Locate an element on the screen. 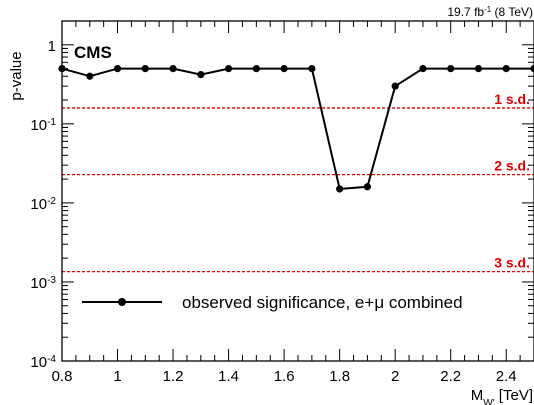 Image resolution: width=534 pixels, height=405 pixels. legend: observed significance, e+μ combined is located at coordinates (272, 302).